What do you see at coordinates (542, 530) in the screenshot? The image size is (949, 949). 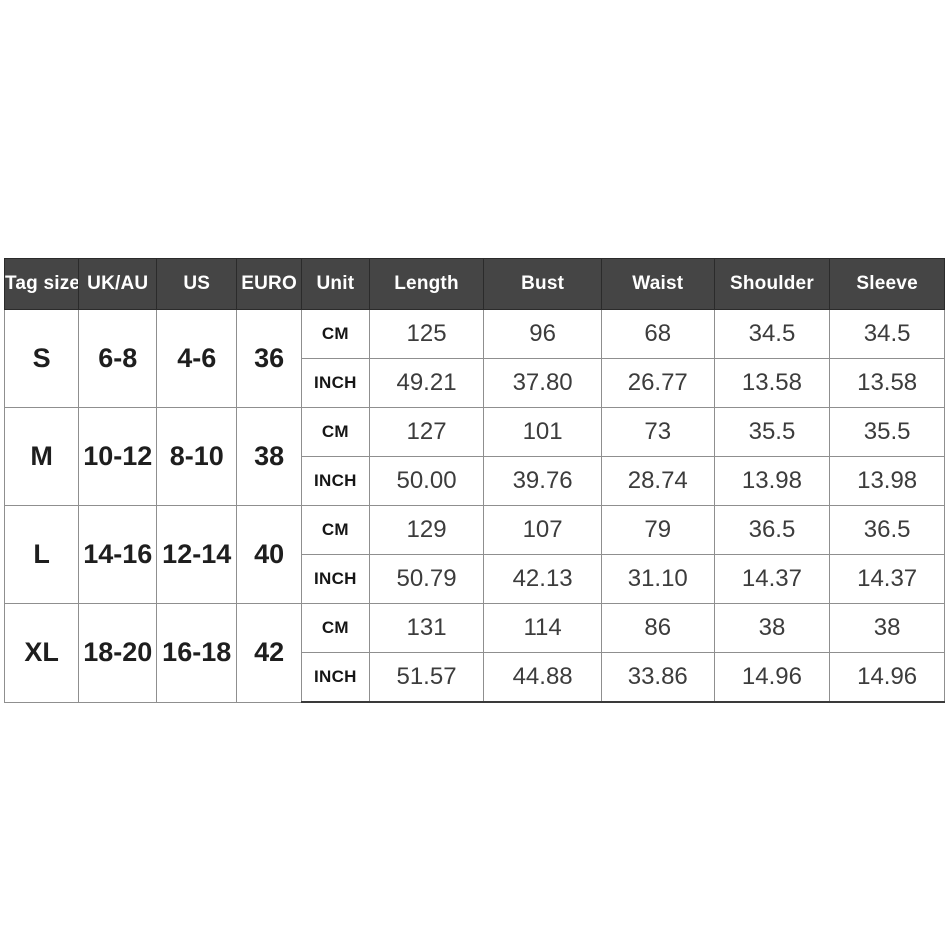 I see `cell-l-cm-bust: 107` at bounding box center [542, 530].